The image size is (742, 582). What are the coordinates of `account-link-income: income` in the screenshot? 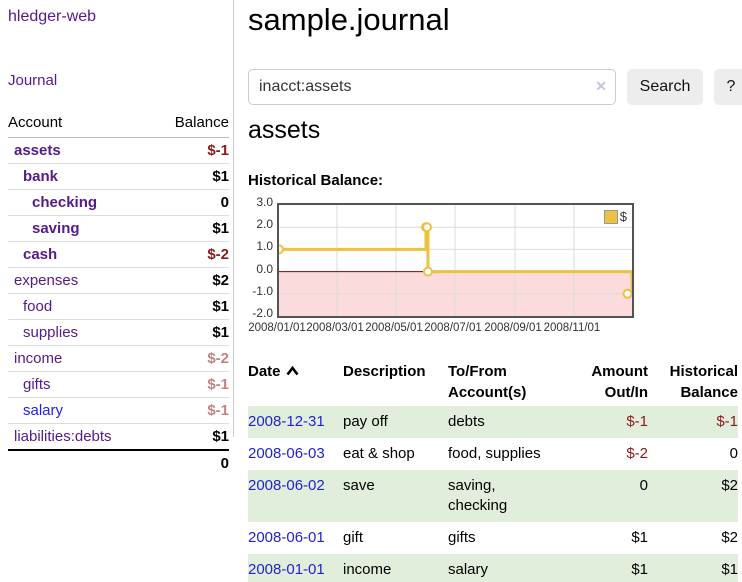 It's located at (38, 358).